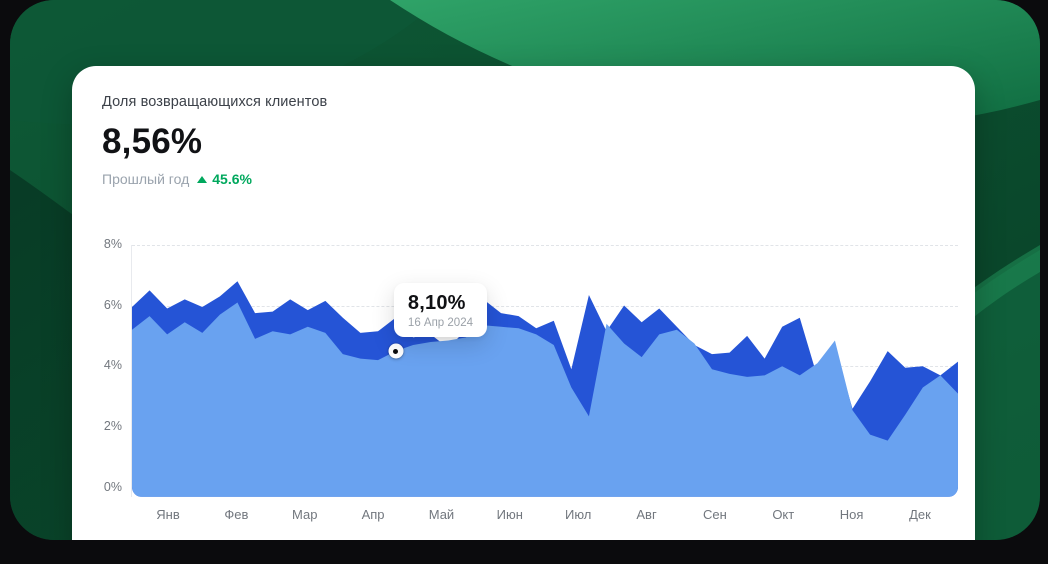  What do you see at coordinates (851, 514) in the screenshot?
I see `x-tick-label-Ноя: Ноя` at bounding box center [851, 514].